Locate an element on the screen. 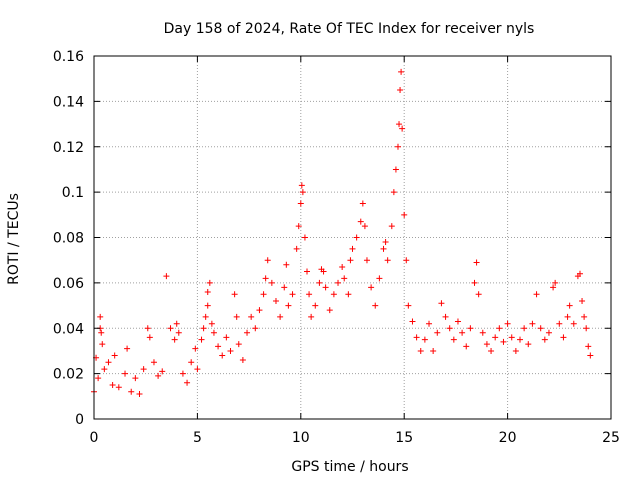 The image size is (640, 480). y-tick-label: 0 is located at coordinates (79, 420).